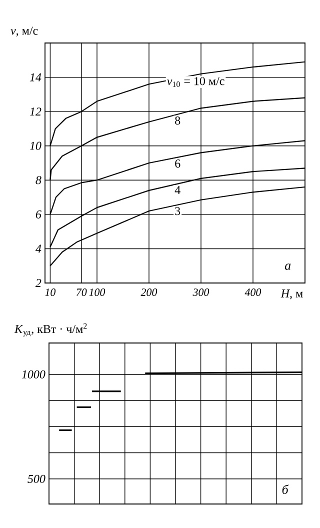 The image size is (320, 528). What do you see at coordinates (81, 292) in the screenshot?
I see `x-tick-label: 70` at bounding box center [81, 292].